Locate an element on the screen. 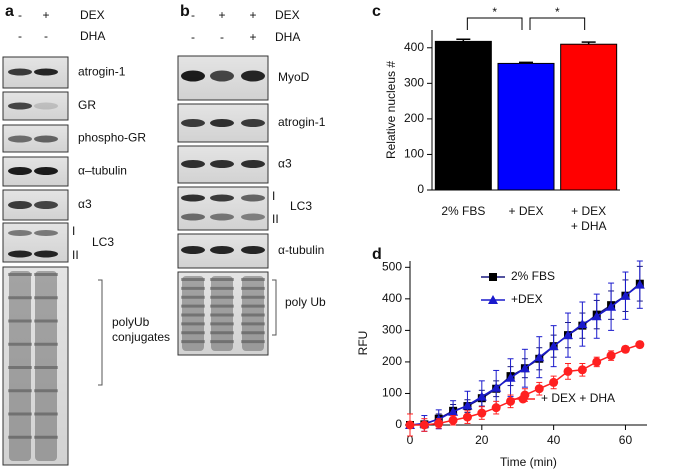  x-tick-label: + DEX is located at coordinates (526, 211).